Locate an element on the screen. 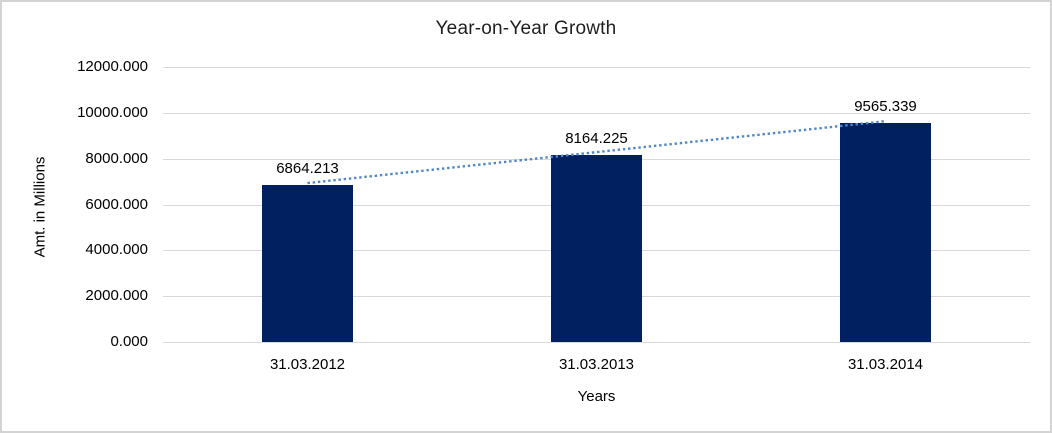 This screenshot has height=433, width=1052. chart-title: Year-on-Year Growth is located at coordinates (526, 28).